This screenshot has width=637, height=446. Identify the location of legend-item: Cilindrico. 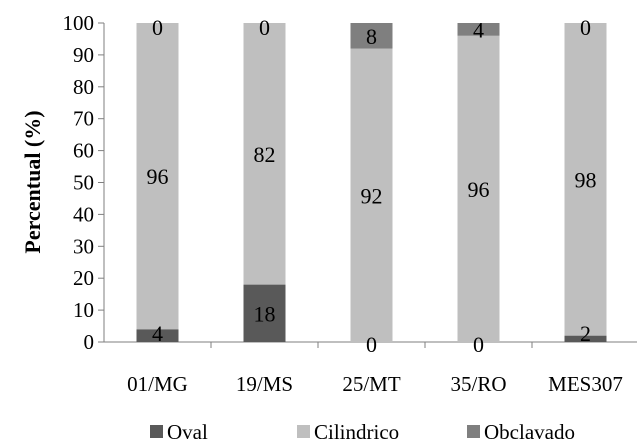
(348, 432).